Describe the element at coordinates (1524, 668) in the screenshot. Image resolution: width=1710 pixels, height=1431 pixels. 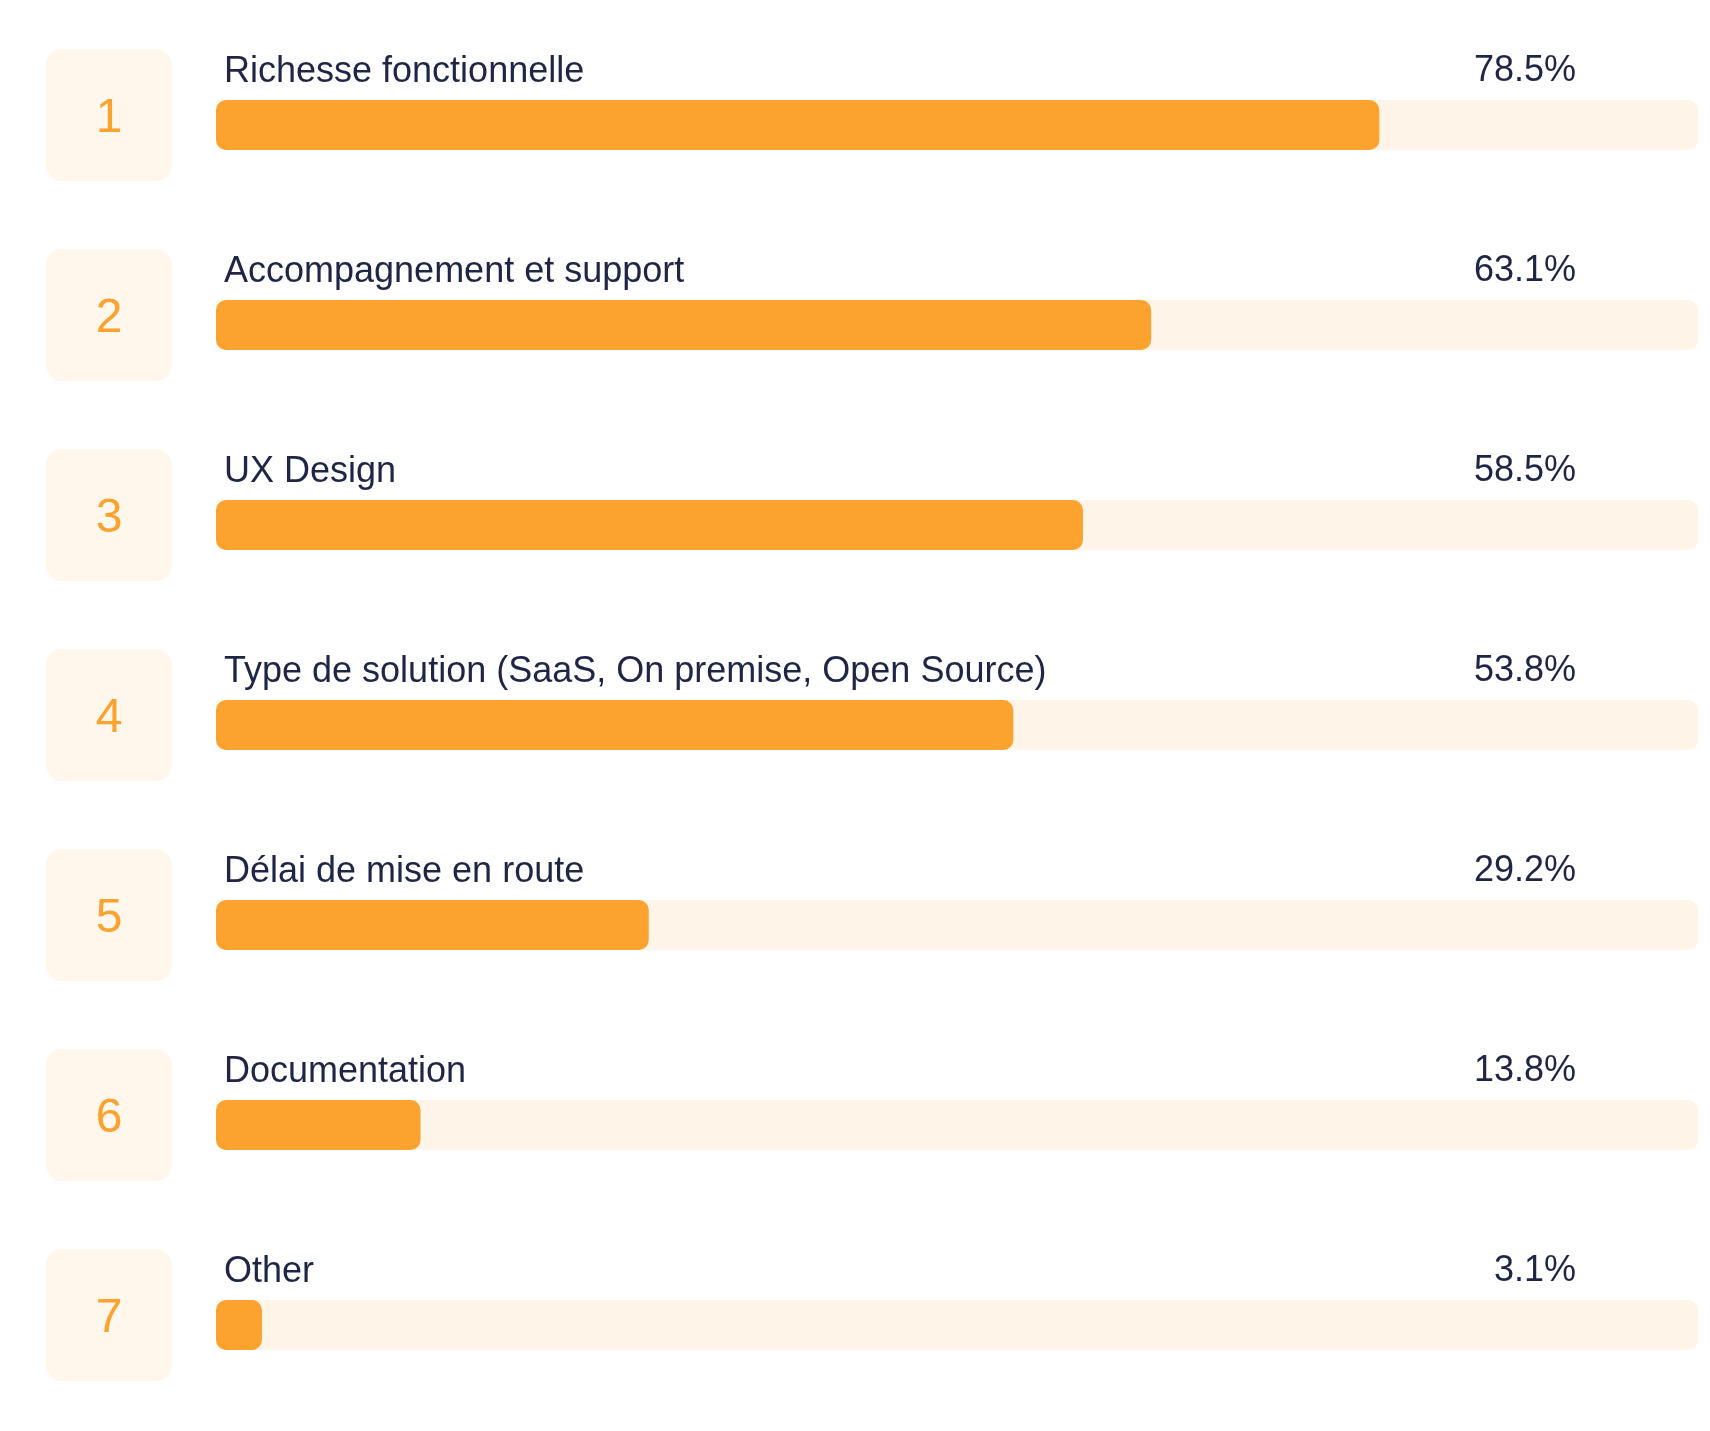
I see `data-label: 53.8%` at that location.